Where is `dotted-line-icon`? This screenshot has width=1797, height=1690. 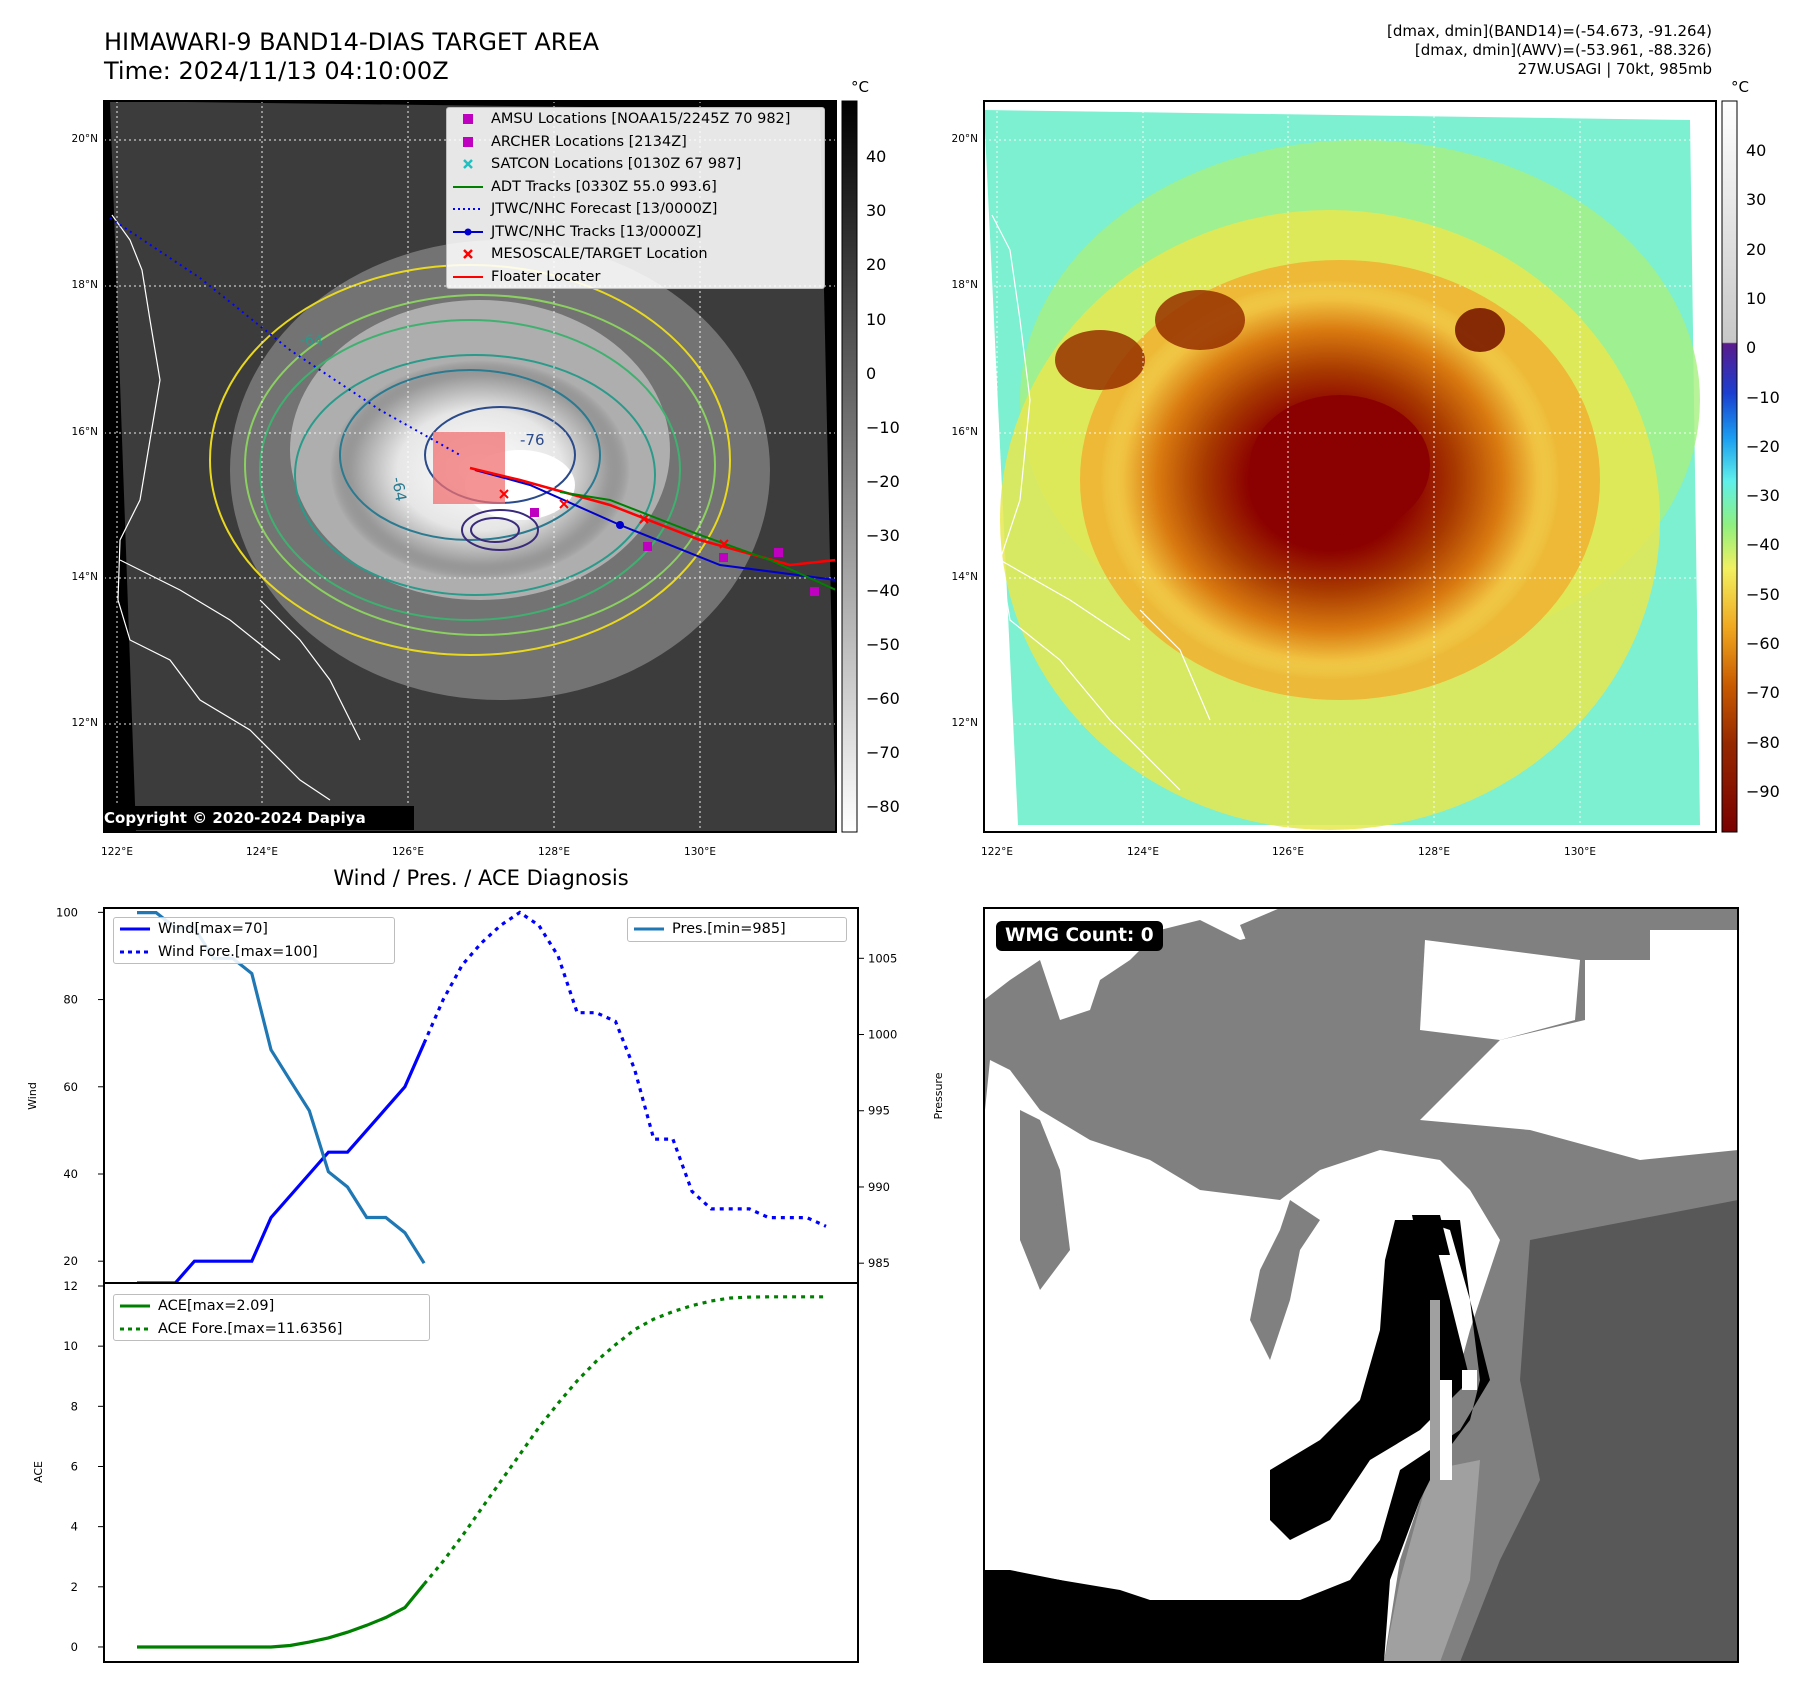 dotted-line-icon is located at coordinates (468, 209).